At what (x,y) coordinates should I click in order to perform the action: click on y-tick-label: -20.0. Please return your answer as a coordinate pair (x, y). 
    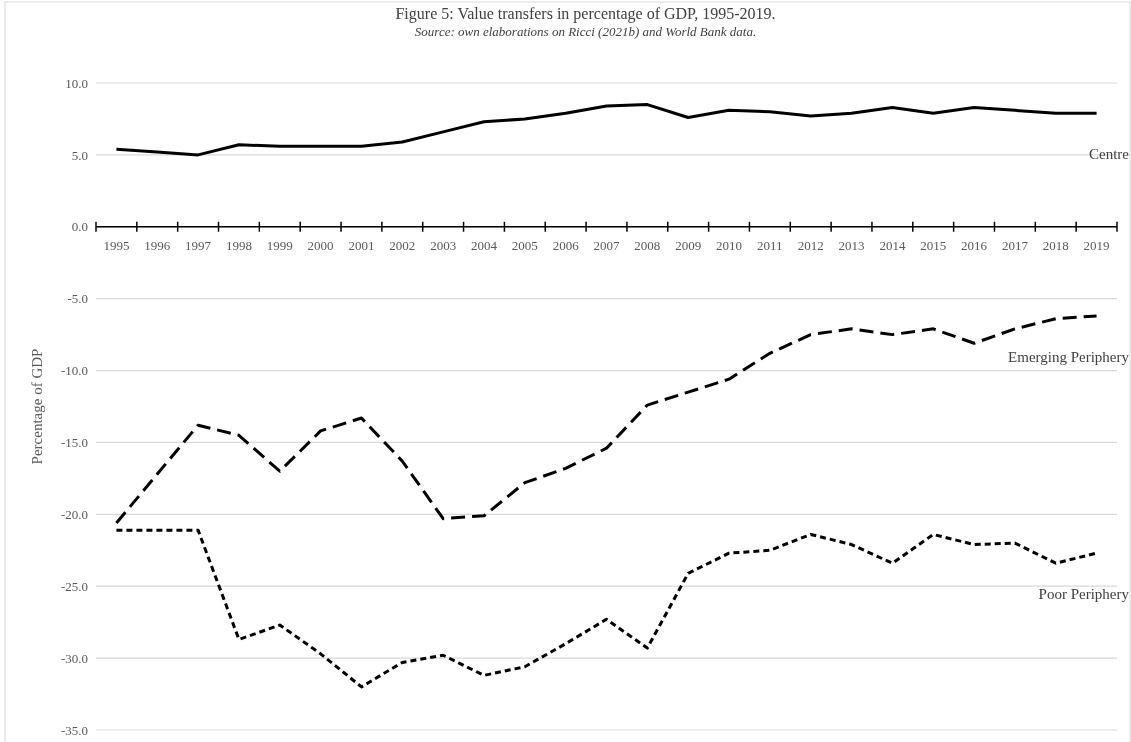
    Looking at the image, I should click on (74, 514).